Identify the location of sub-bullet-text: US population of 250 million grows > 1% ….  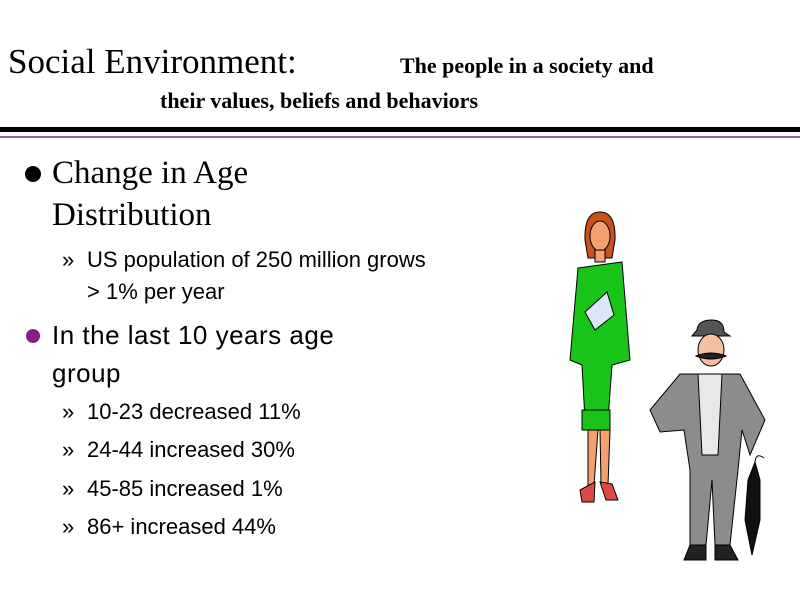
(256, 275).